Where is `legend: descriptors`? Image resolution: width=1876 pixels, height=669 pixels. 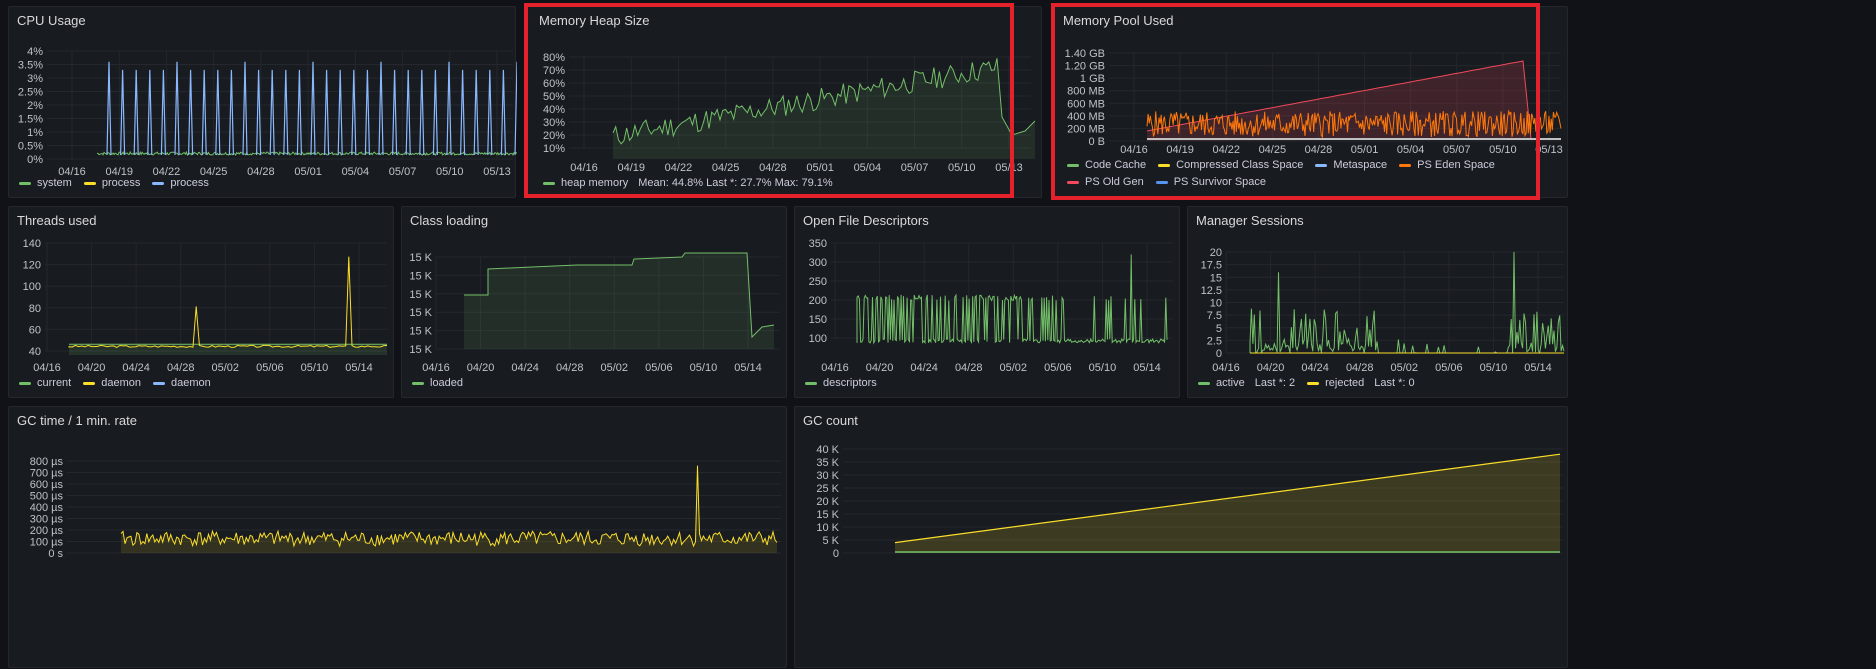 legend: descriptors is located at coordinates (841, 383).